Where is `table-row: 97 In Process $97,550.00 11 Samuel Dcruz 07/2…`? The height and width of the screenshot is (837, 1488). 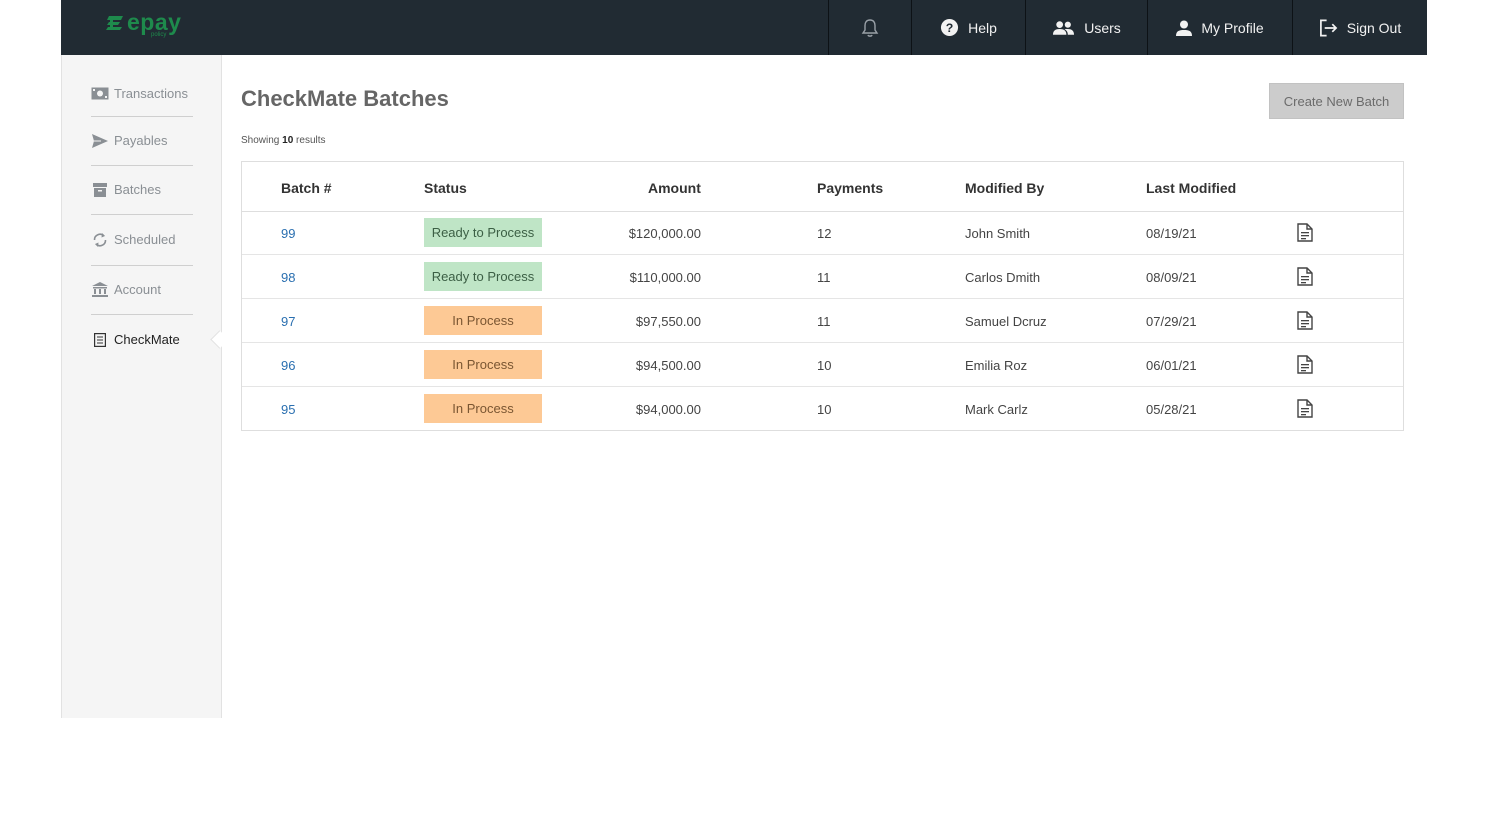 table-row: 97 In Process $97,550.00 11 Samuel Dcruz 07/2… is located at coordinates (822, 321).